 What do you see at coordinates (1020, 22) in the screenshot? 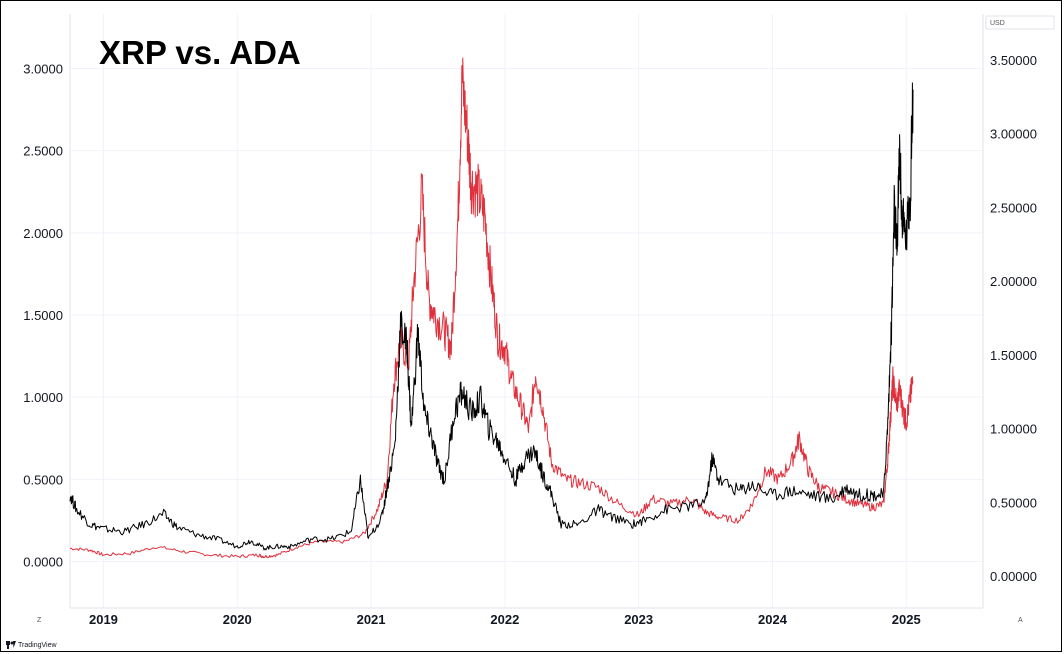
I see `currency-box` at bounding box center [1020, 22].